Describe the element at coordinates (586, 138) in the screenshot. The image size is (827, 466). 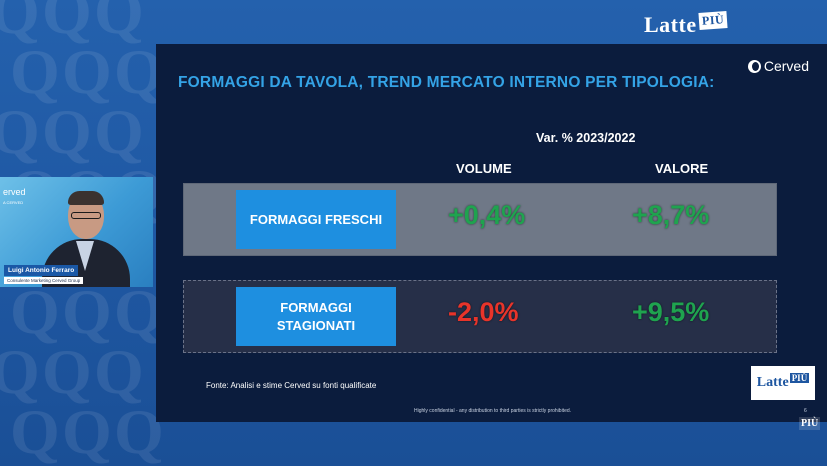
I see `variation-label: Var. % 2023/2022` at that location.